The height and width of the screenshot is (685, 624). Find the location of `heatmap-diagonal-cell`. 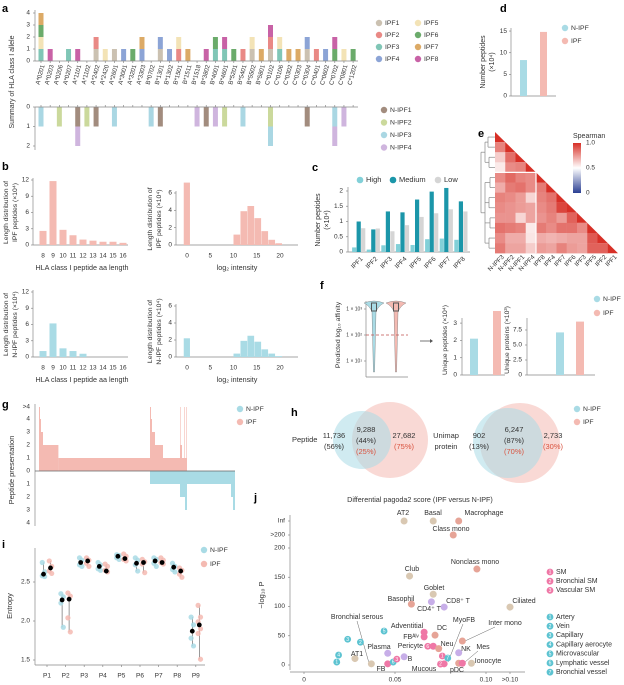

heatmap-diagonal-cell is located at coordinates (602, 238).